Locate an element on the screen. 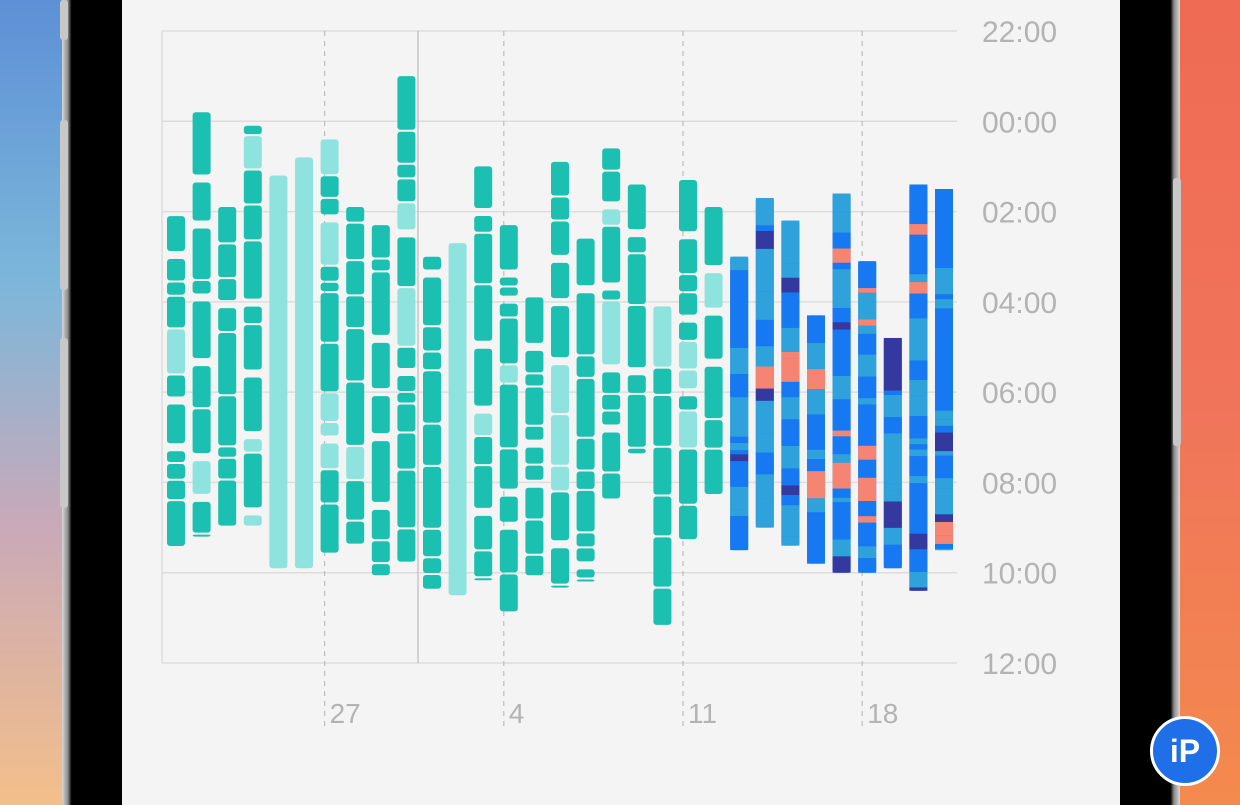  phone-power-button is located at coordinates (1177, 312).